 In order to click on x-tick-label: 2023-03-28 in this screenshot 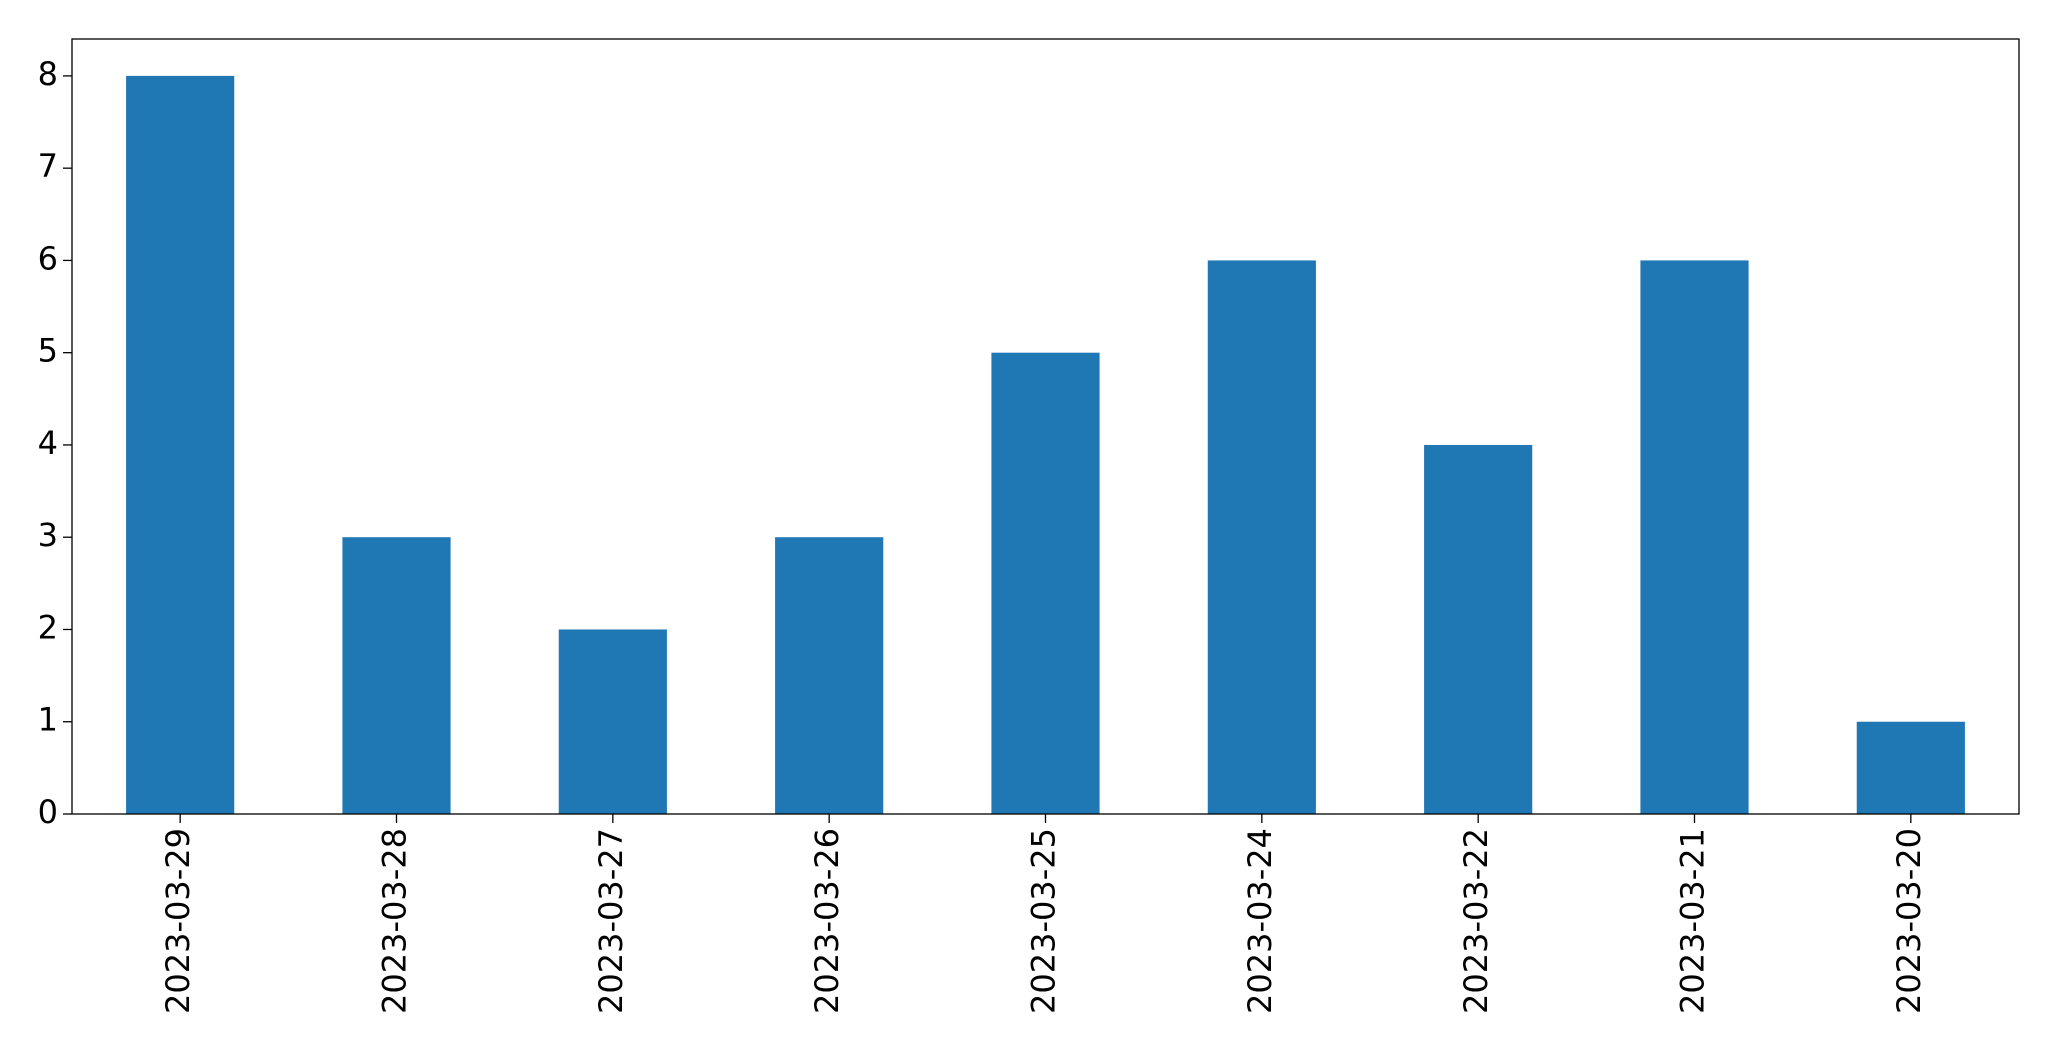, I will do `click(395, 921)`.